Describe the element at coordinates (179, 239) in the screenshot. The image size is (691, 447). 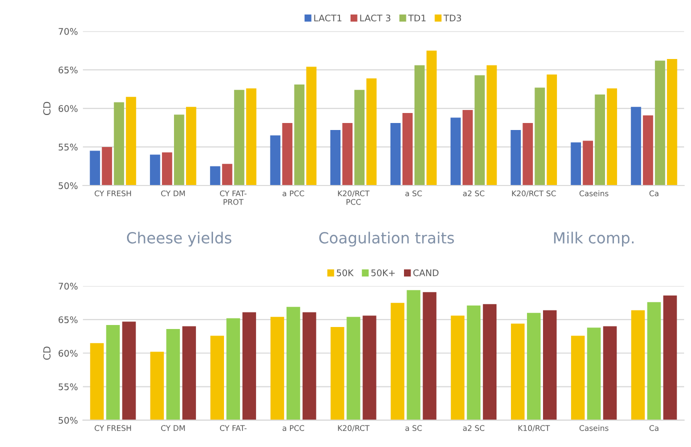
I see `text: Cheese yields` at that location.